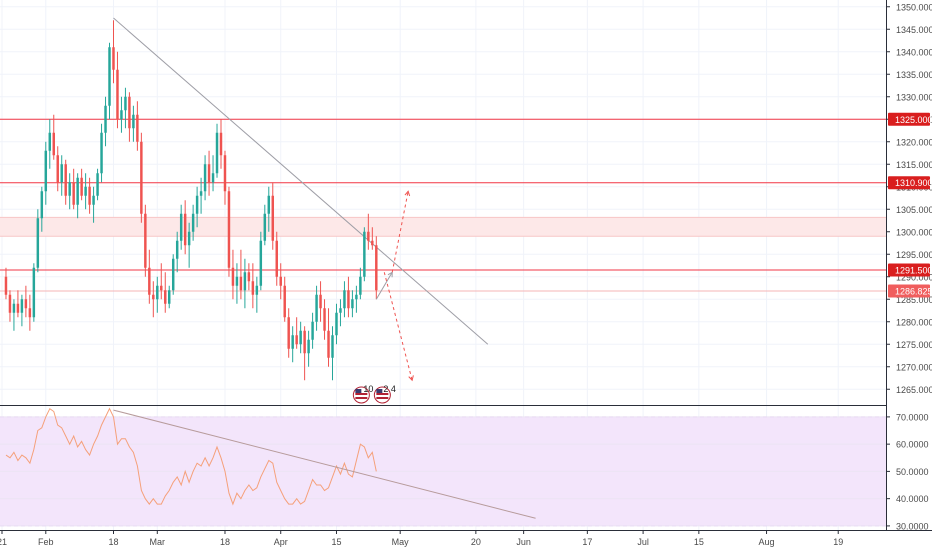 The height and width of the screenshot is (555, 932). I want to click on time-tick-label: 21, so click(3, 542).